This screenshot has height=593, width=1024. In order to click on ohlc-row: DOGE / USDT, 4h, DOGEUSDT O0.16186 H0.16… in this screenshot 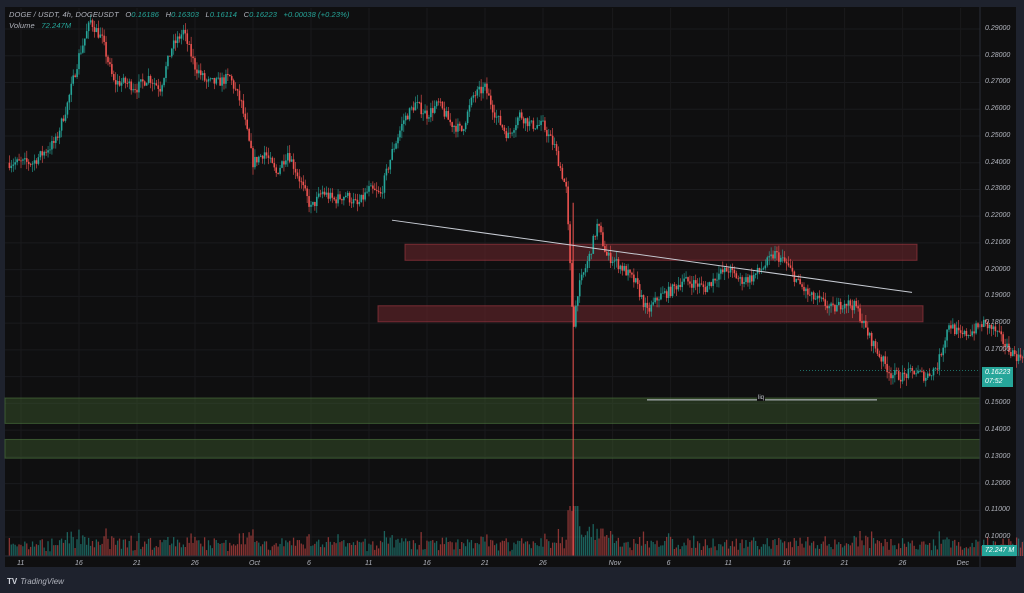, I will do `click(179, 14)`.